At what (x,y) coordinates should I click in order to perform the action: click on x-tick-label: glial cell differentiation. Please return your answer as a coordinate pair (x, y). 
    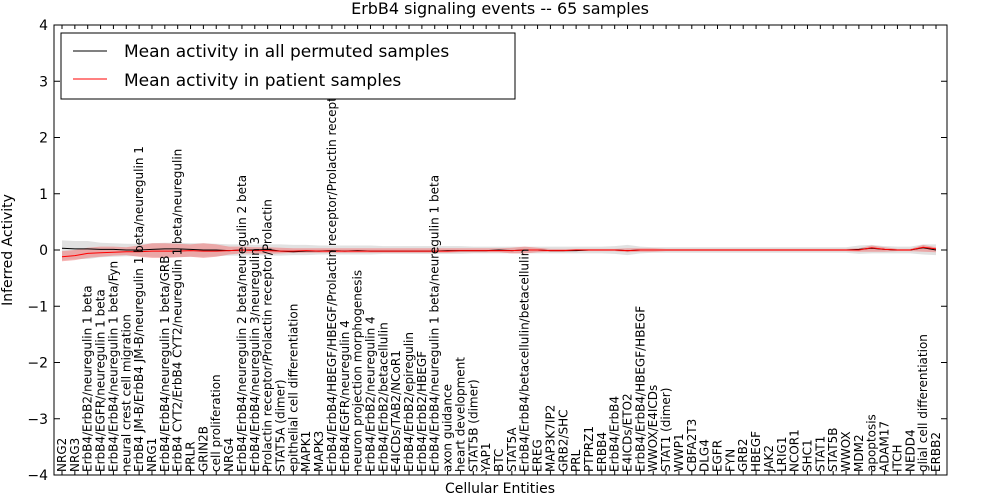
    Looking at the image, I should click on (923, 403).